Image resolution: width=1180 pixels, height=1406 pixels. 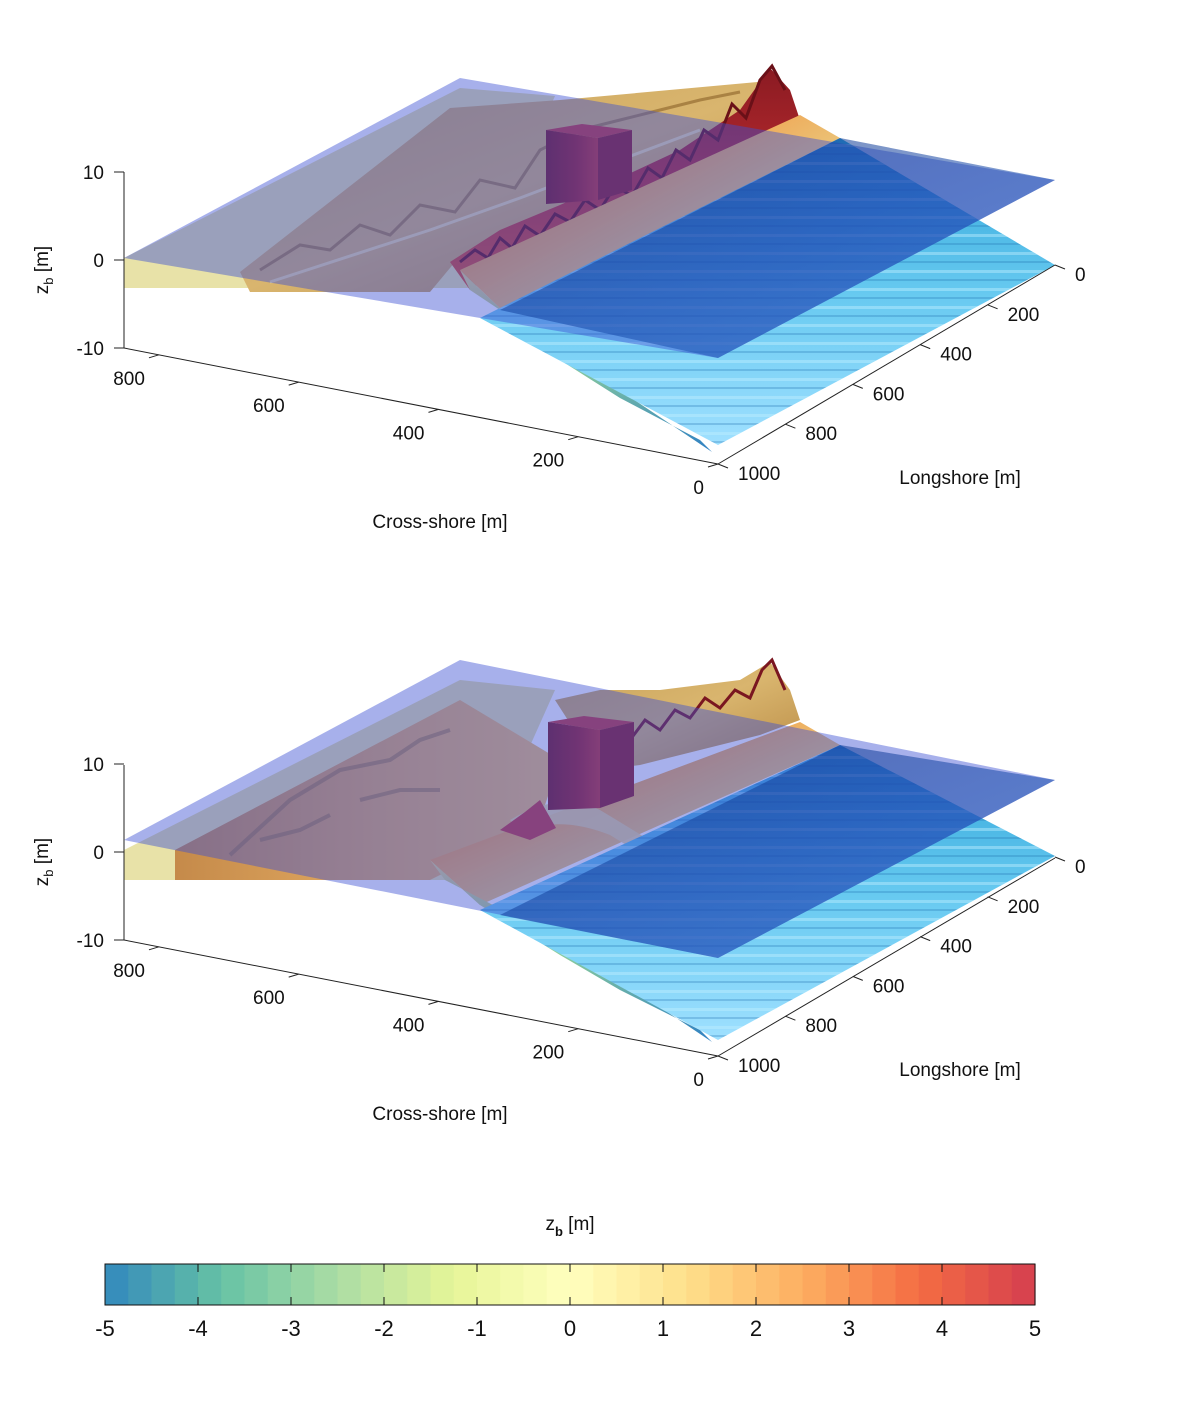 I want to click on beach-slope, so click(x=650, y=216).